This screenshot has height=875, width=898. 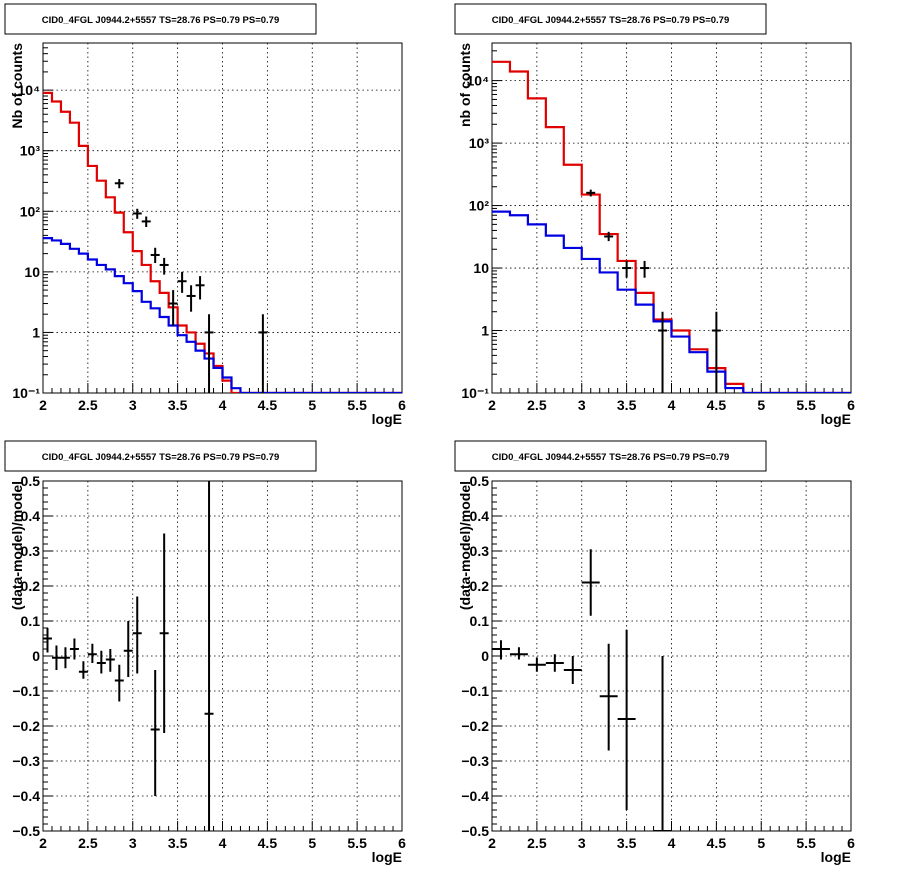 I want to click on y-tick-label: 0.3, so click(x=31, y=551).